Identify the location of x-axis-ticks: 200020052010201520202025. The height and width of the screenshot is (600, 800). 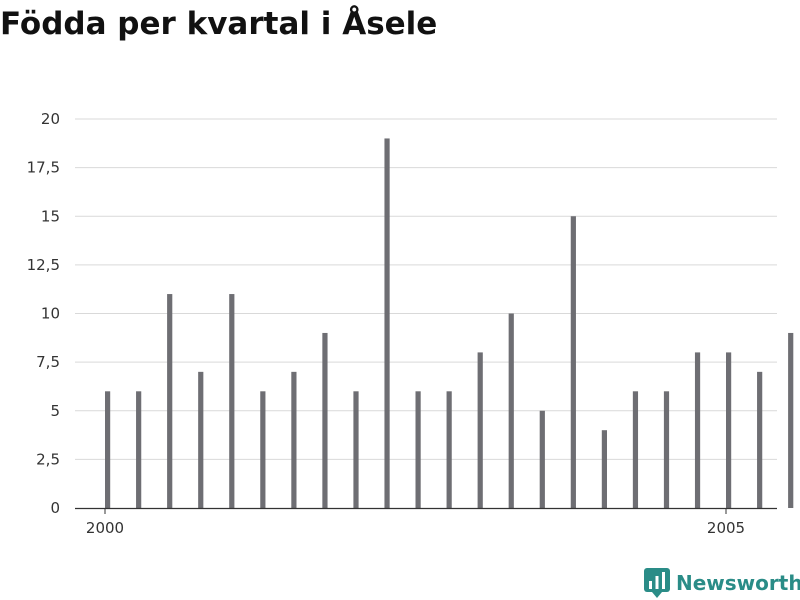
(415, 522).